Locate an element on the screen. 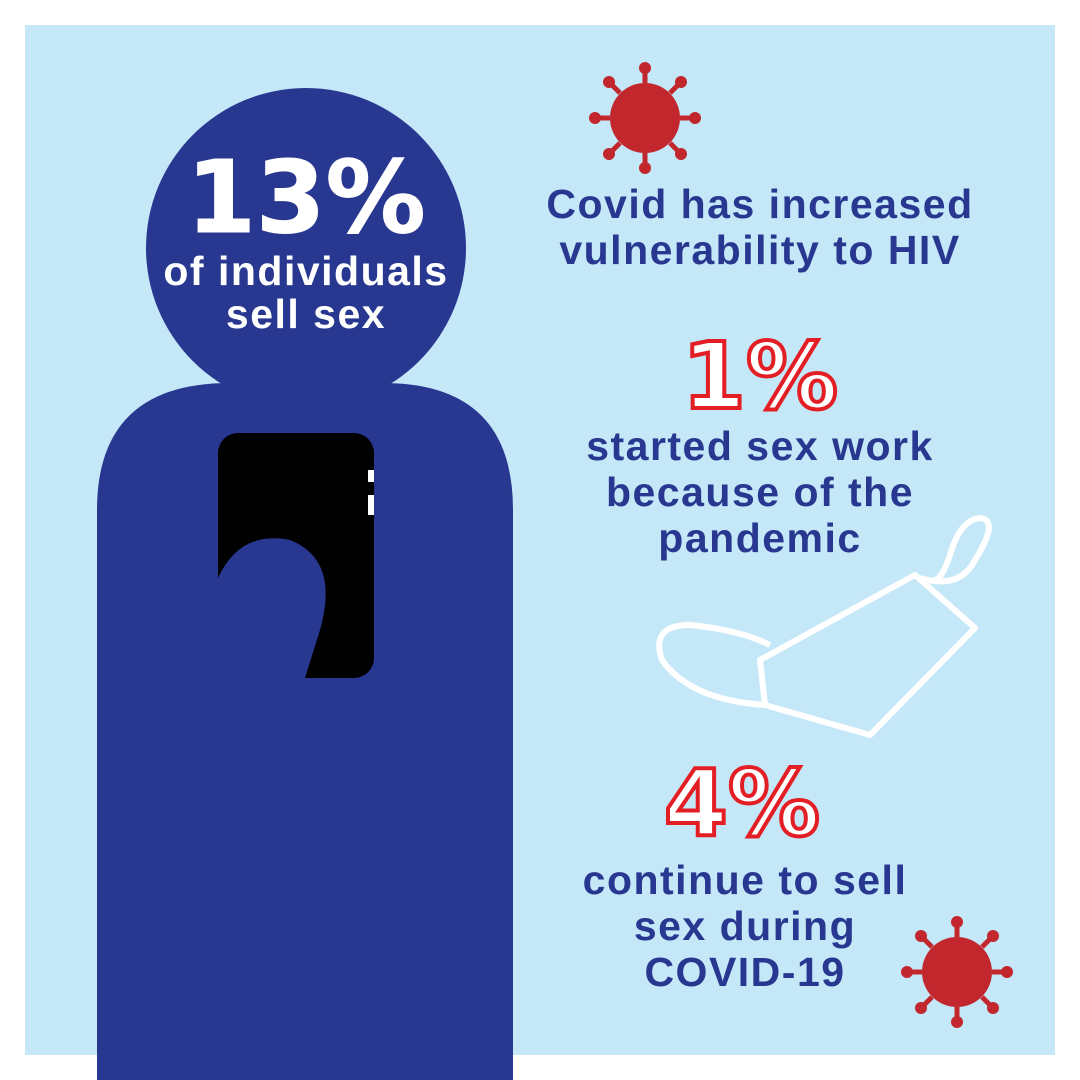  stat-figure: 1% is located at coordinates (760, 376).